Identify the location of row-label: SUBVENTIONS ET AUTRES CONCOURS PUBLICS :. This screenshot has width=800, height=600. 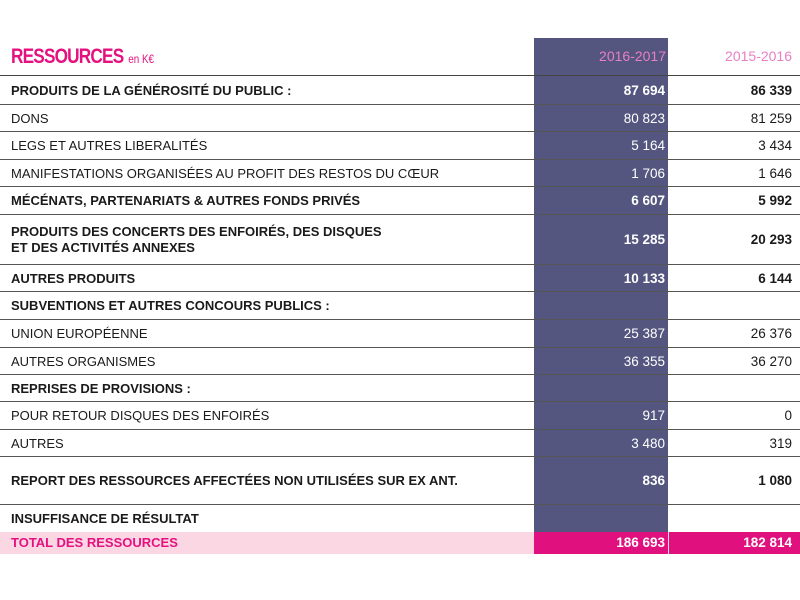
(170, 305).